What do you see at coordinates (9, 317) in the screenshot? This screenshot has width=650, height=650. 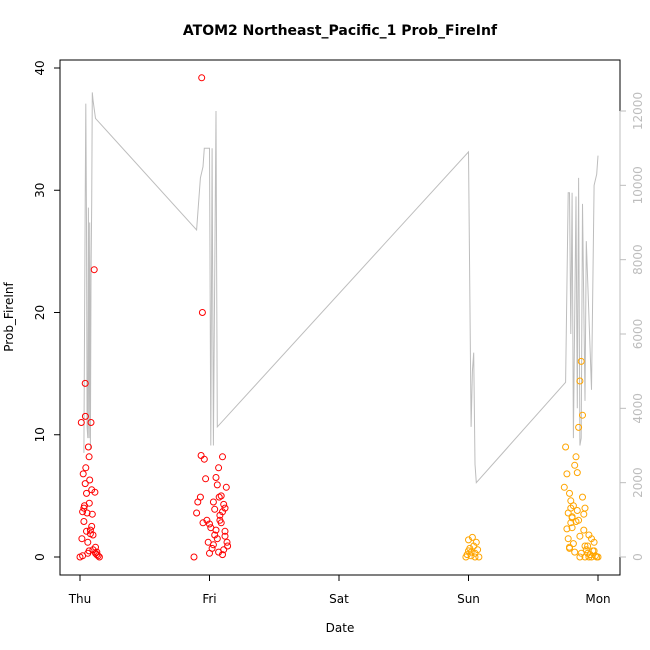 I see `y-axis-label: Prob_FireInf` at bounding box center [9, 317].